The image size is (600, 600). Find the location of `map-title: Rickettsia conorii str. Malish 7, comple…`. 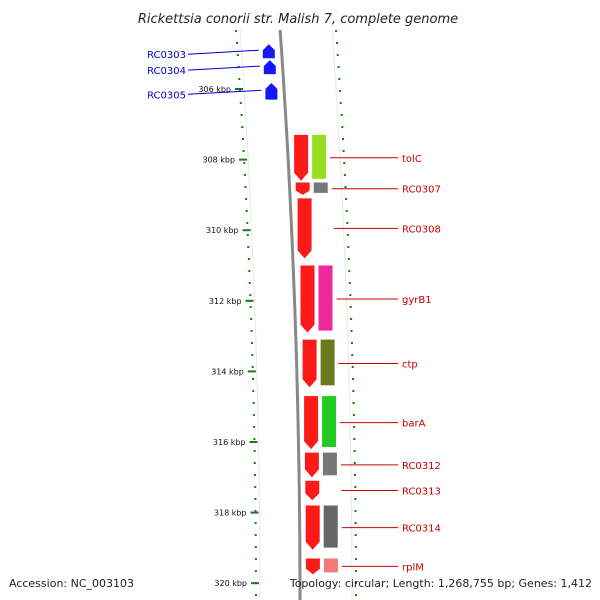

map-title: Rickettsia conorii str. Malish 7, comple… is located at coordinates (298, 19).